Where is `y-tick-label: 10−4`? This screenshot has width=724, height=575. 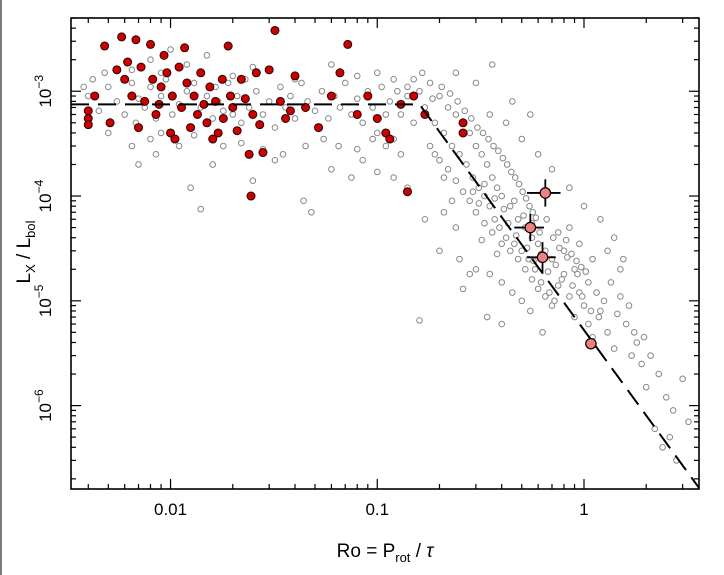
y-tick-label: 10−4 is located at coordinates (43, 195).